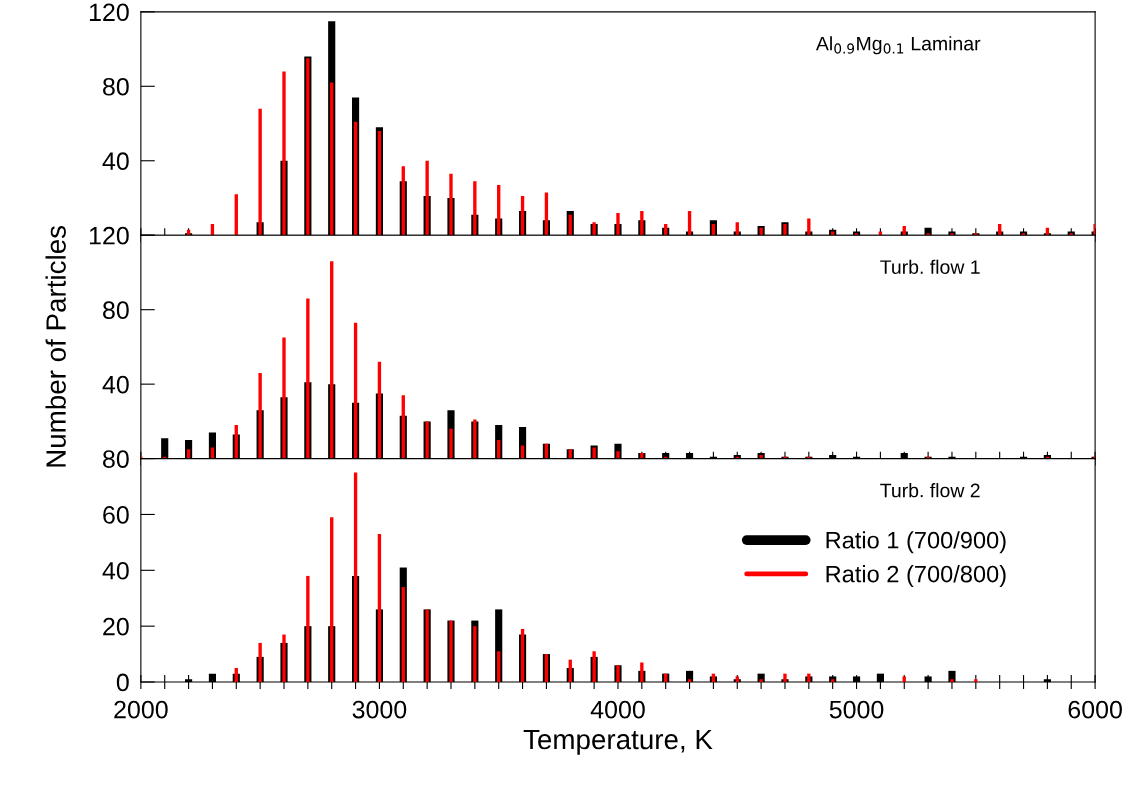 The width and height of the screenshot is (1136, 788). What do you see at coordinates (898, 45) in the screenshot?
I see `annotation: Al$_{0.9}$Mg$_{0.1}$ Laminar` at bounding box center [898, 45].